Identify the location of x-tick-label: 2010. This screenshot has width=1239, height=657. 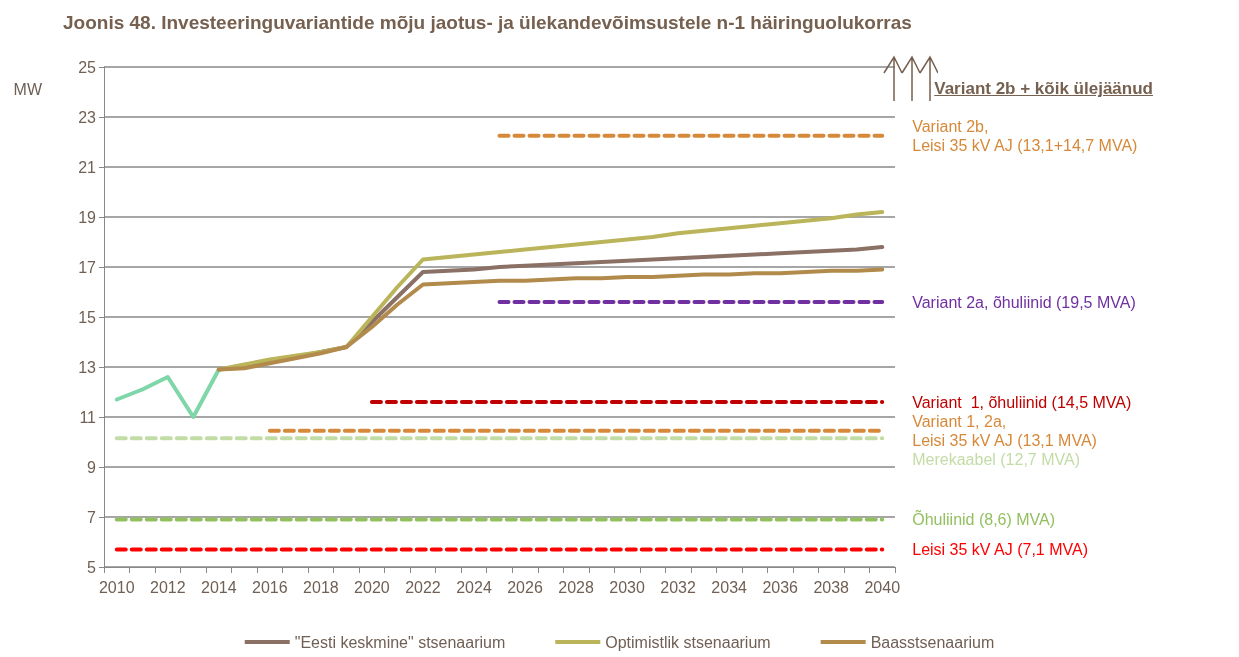
(116, 587).